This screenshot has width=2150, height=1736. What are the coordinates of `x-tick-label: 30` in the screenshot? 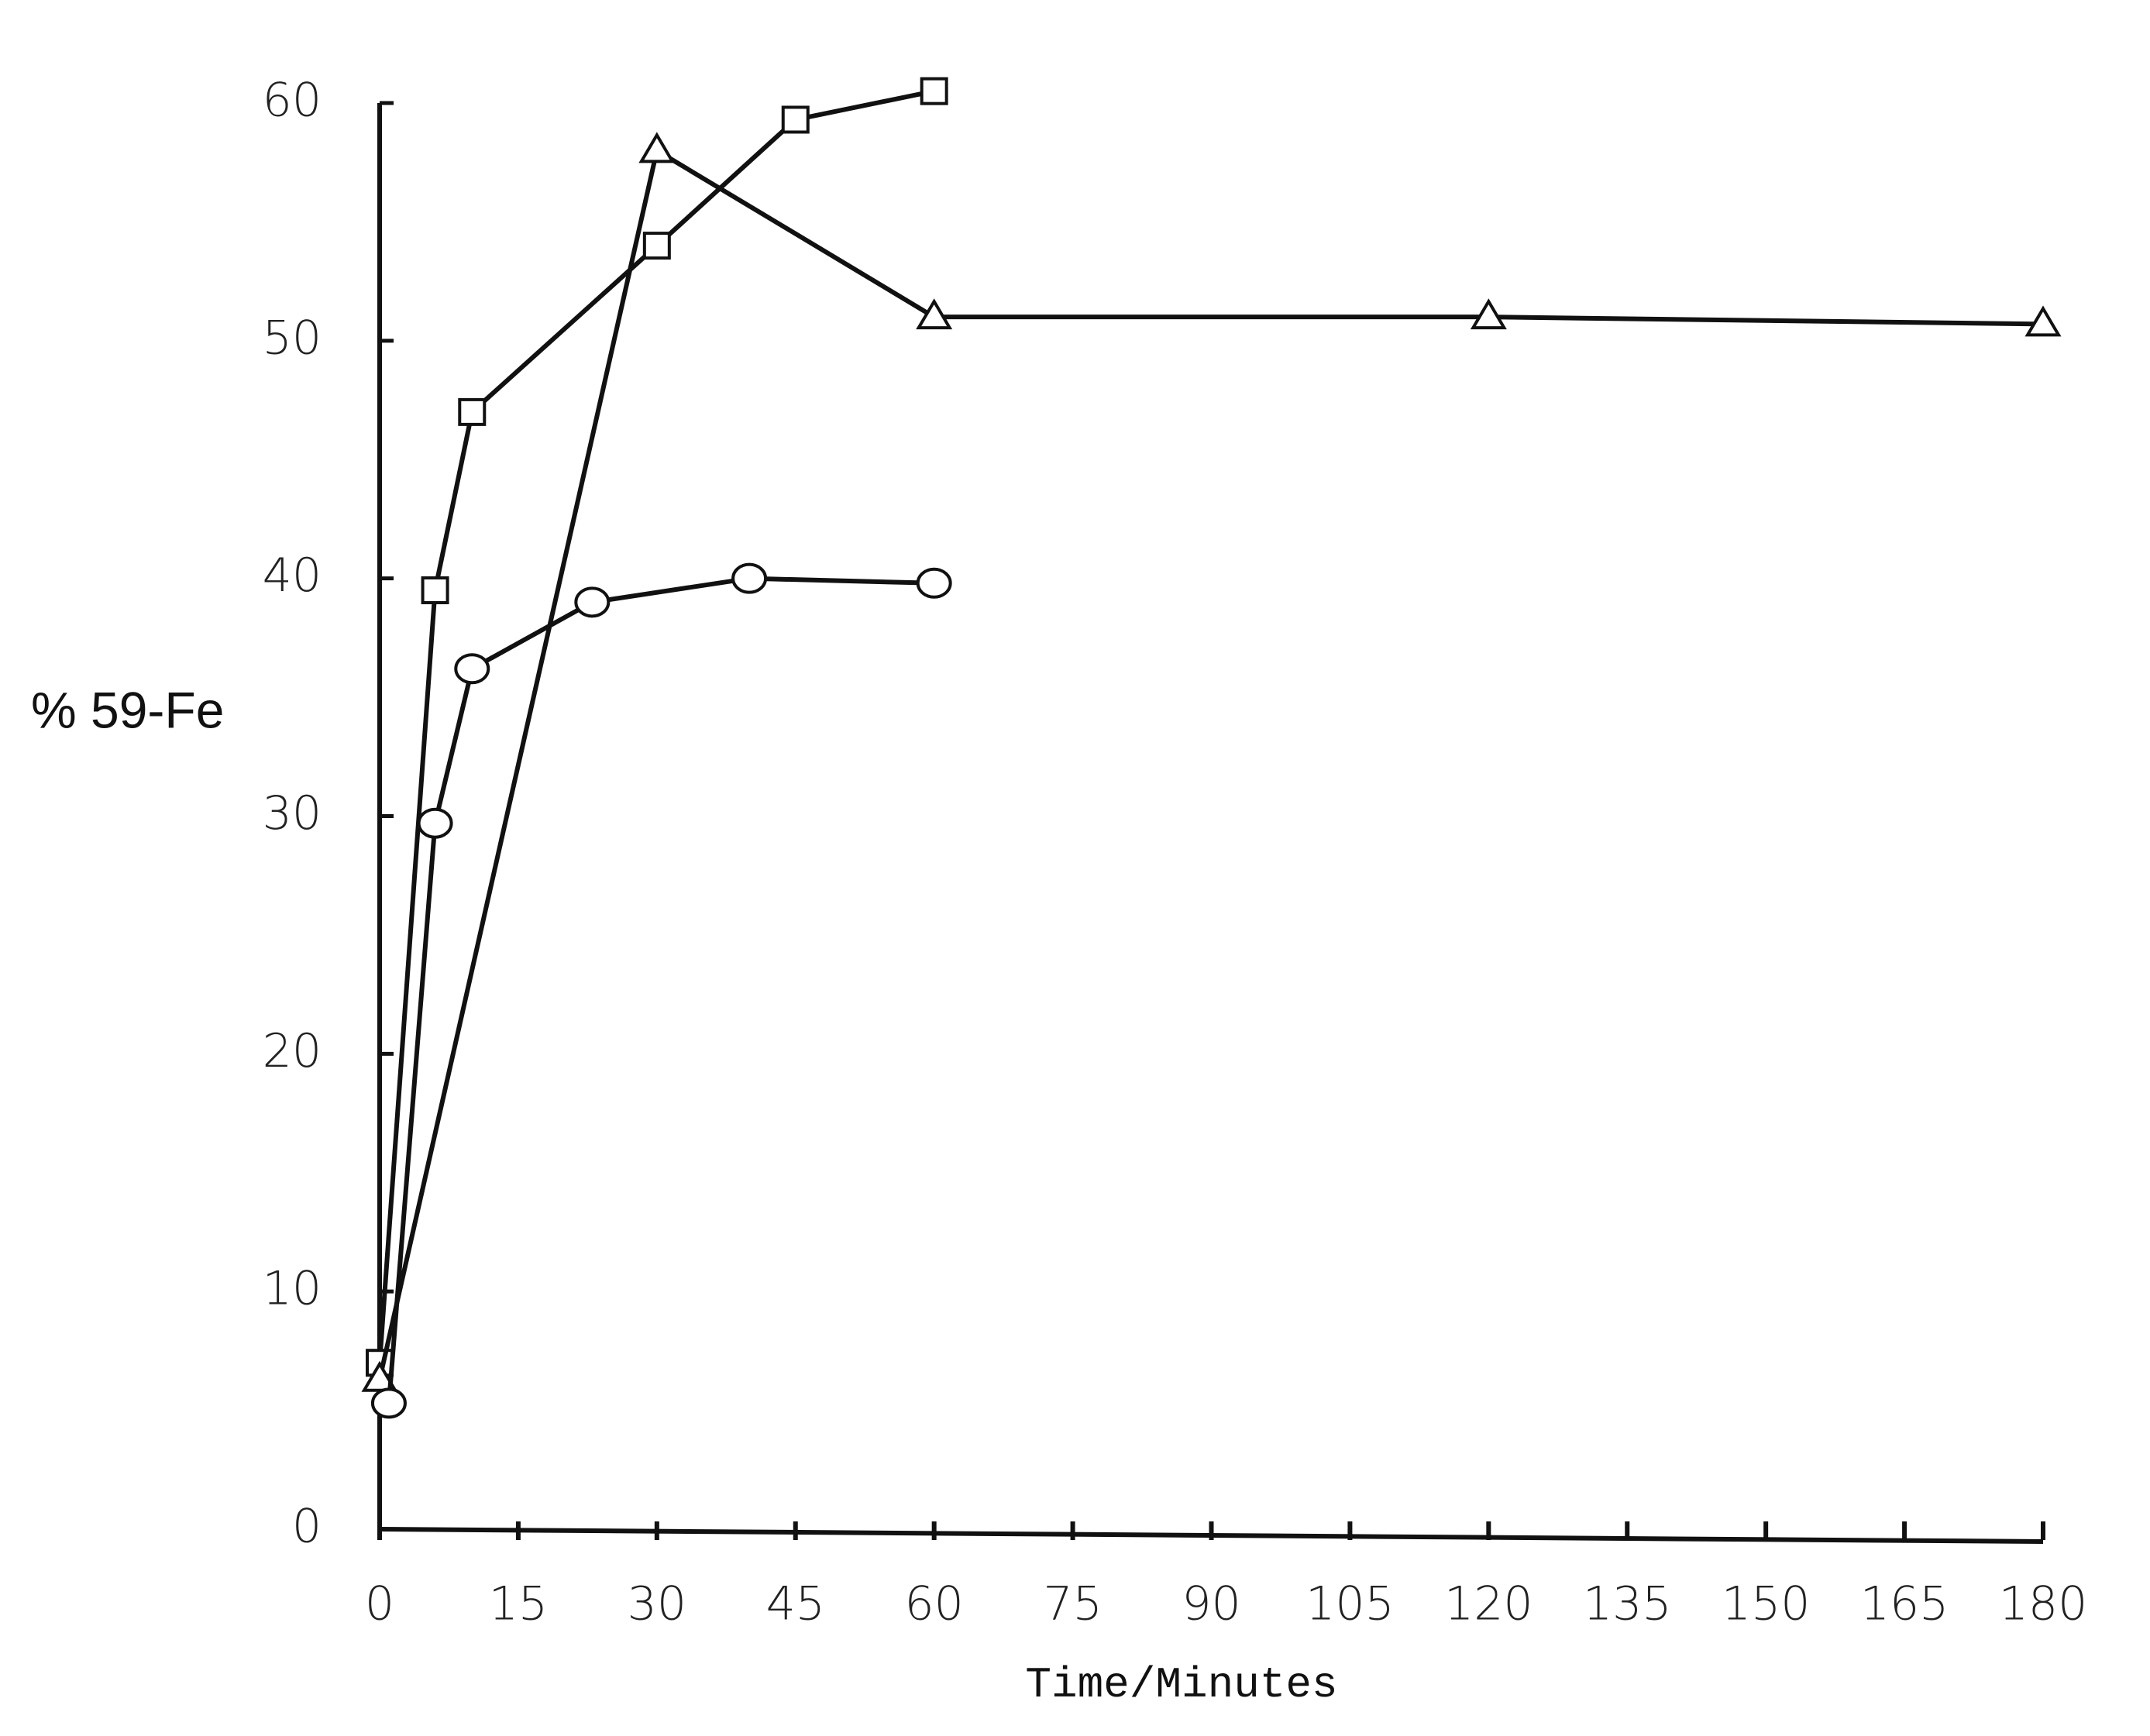 It's located at (657, 1604).